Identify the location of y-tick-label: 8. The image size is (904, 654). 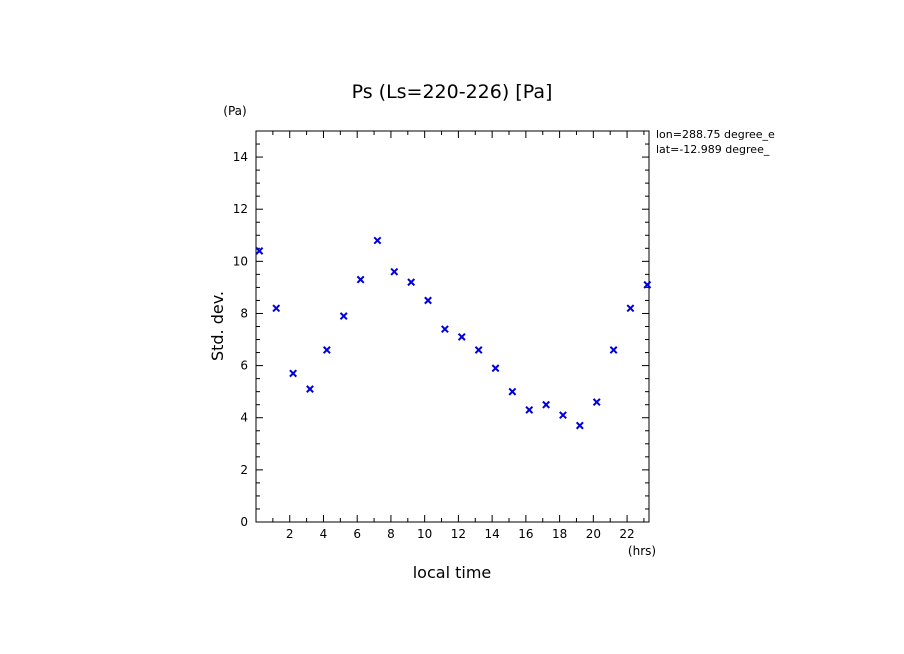
(244, 313).